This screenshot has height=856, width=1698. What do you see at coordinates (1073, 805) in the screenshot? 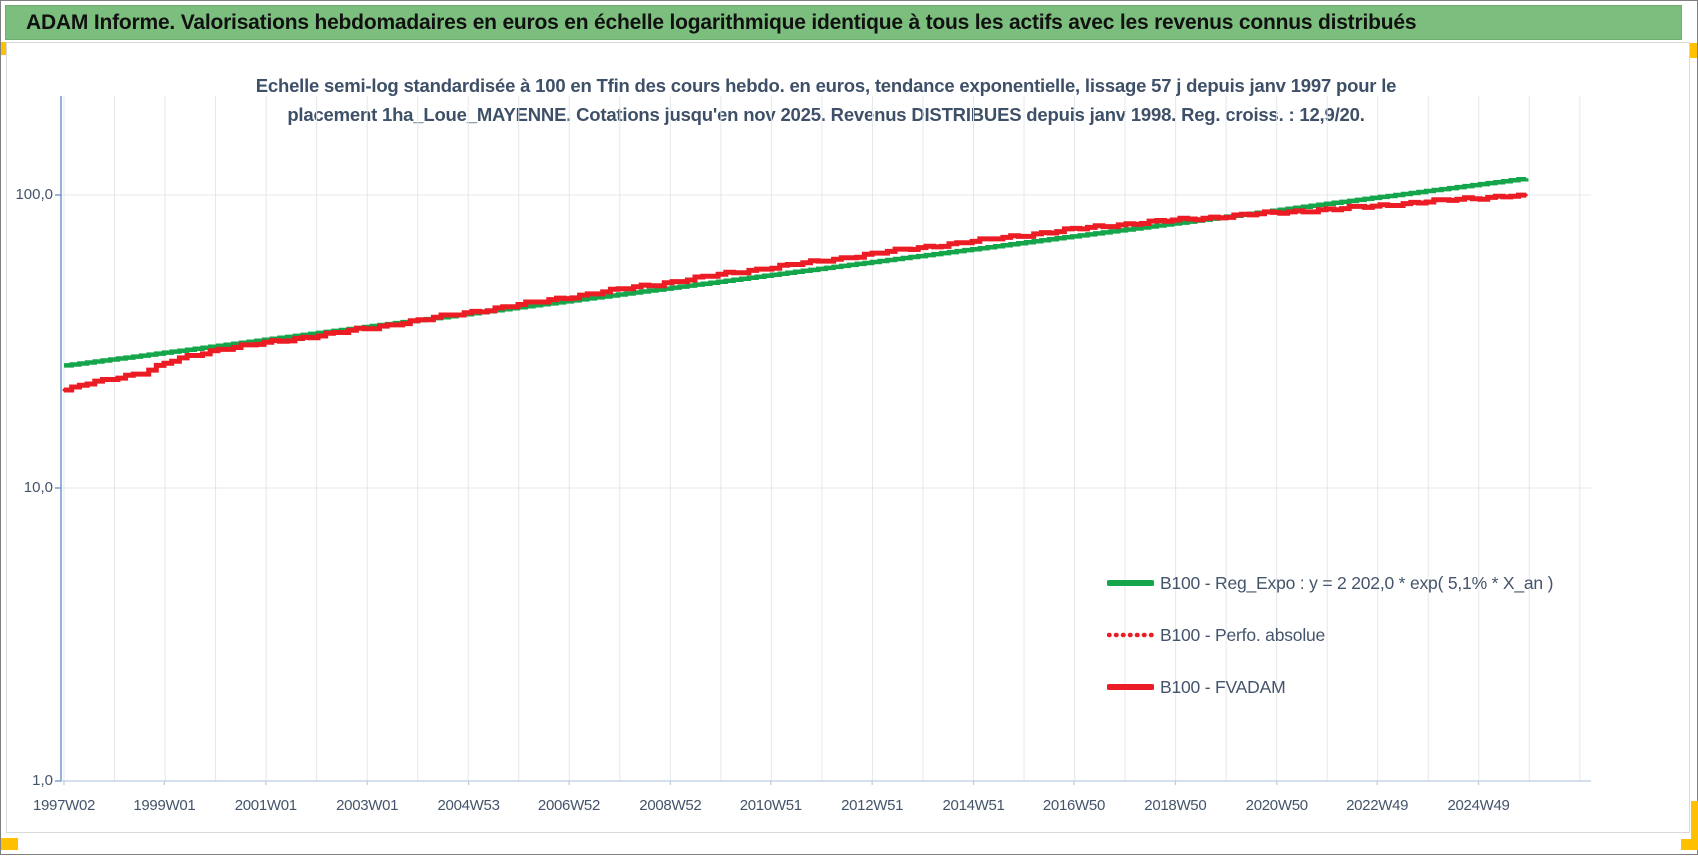
I see `x-tick-label: 2016W50` at bounding box center [1073, 805].